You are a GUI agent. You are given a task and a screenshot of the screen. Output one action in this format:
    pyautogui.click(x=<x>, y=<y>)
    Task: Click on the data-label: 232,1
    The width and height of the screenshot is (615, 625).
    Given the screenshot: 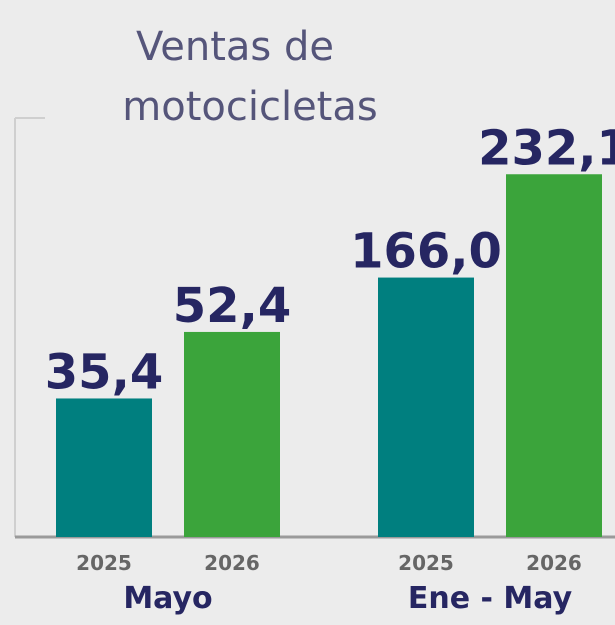 What is the action you would take?
    pyautogui.click(x=546, y=148)
    